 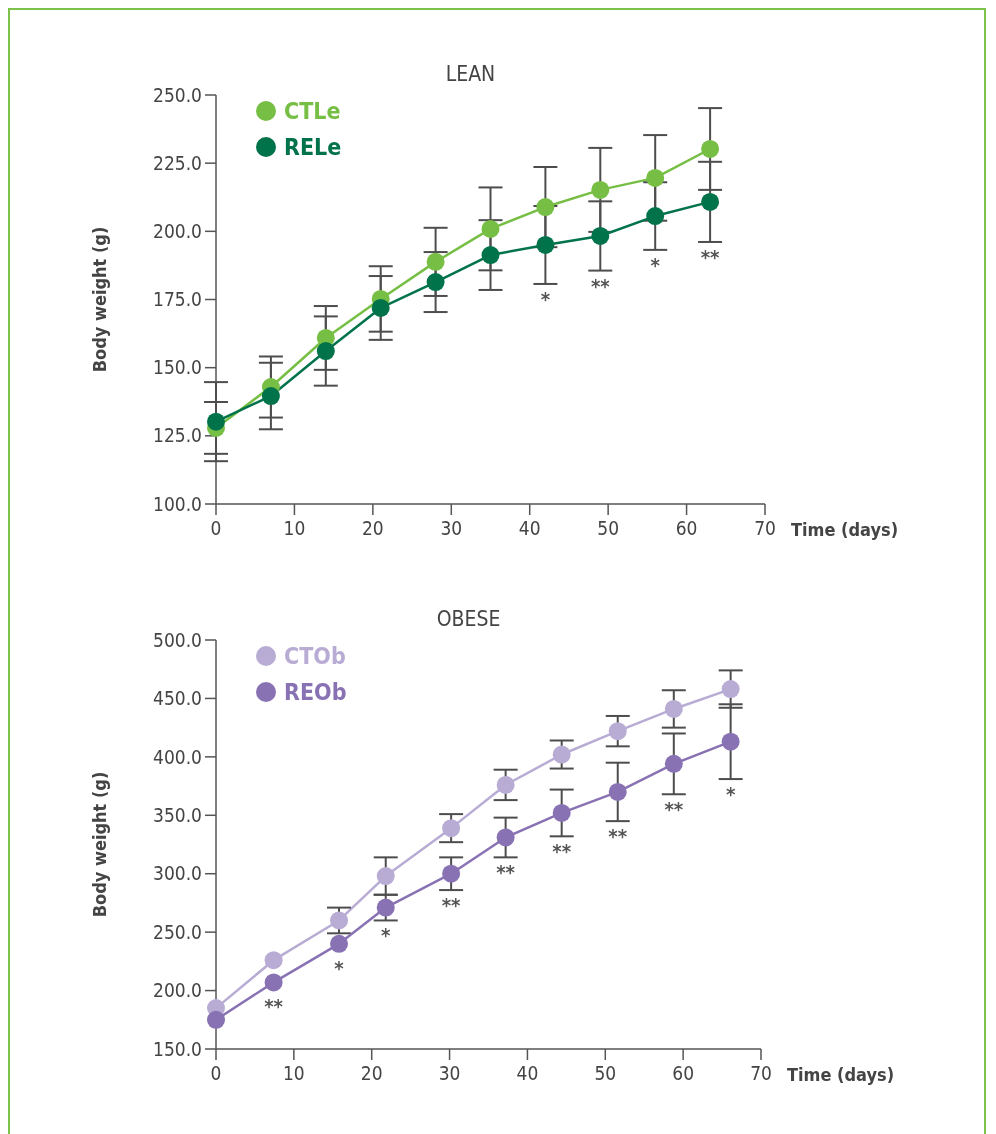 I want to click on legend-label: CTOb, so click(x=315, y=656).